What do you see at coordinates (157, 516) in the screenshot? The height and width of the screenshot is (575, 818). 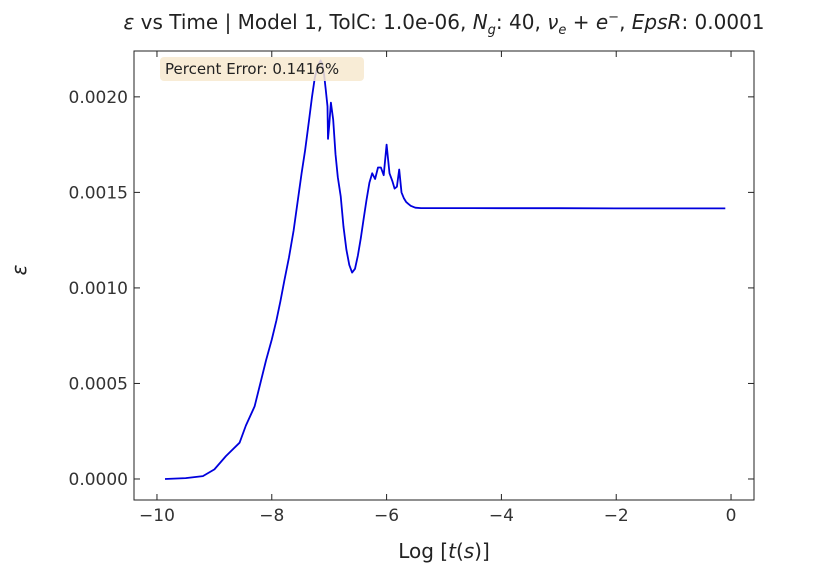 I see `x-tick-label: −10` at bounding box center [157, 516].